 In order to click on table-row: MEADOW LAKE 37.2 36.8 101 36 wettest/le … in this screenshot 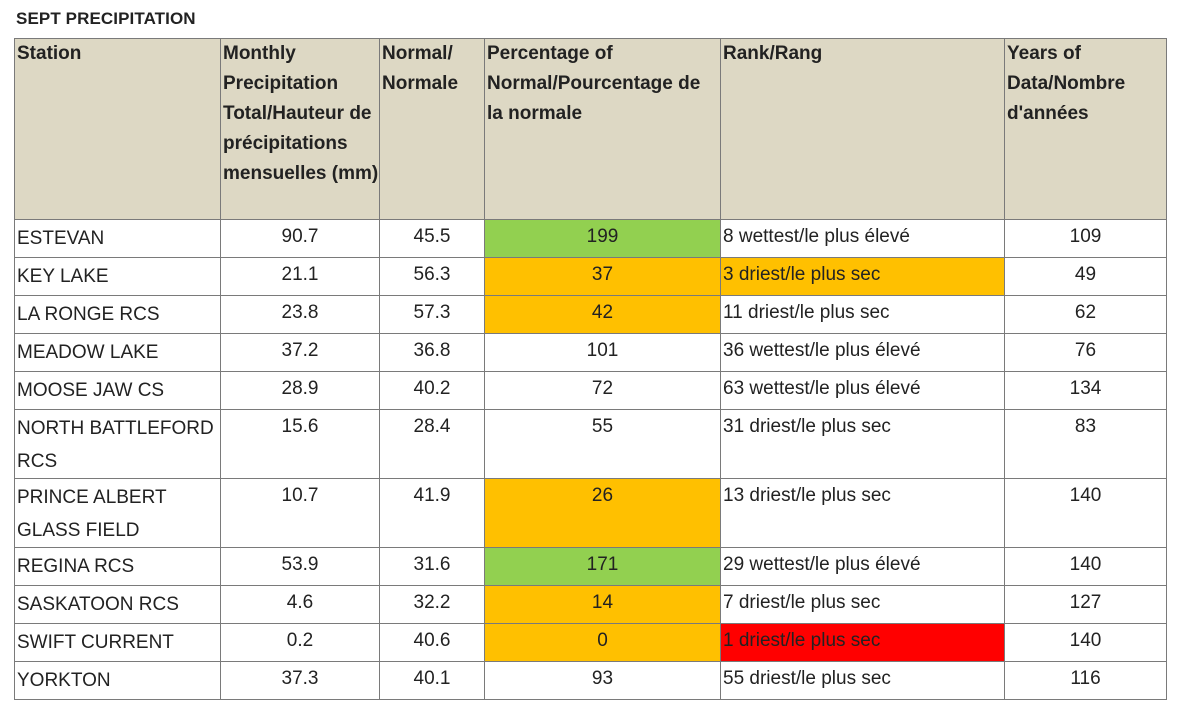, I will do `click(590, 352)`.